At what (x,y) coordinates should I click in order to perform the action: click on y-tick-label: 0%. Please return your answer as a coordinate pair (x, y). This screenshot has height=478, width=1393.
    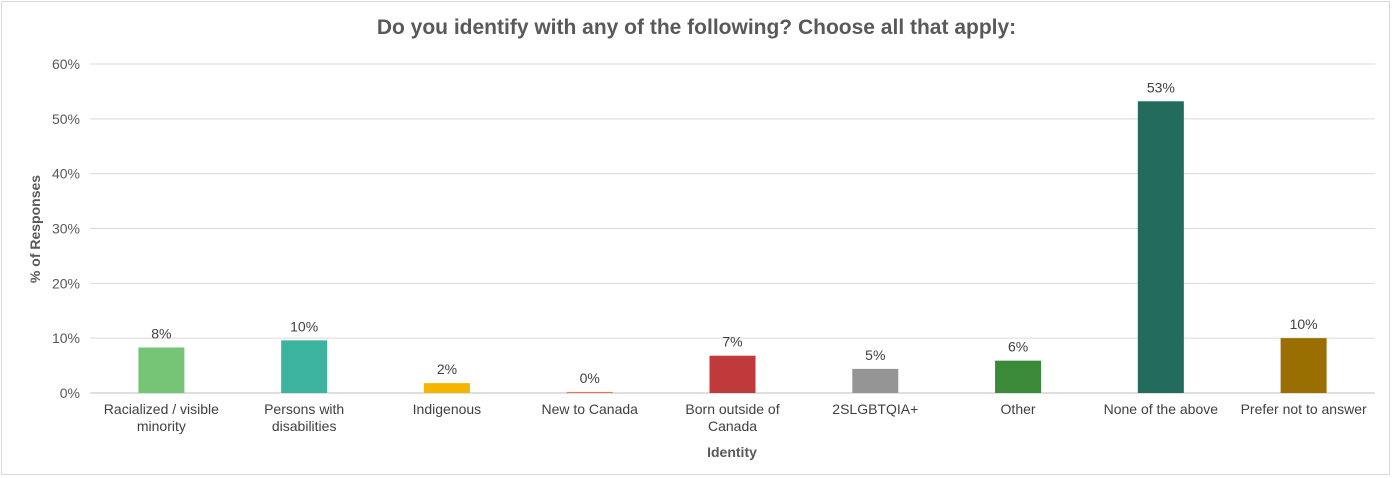
    Looking at the image, I should click on (70, 393).